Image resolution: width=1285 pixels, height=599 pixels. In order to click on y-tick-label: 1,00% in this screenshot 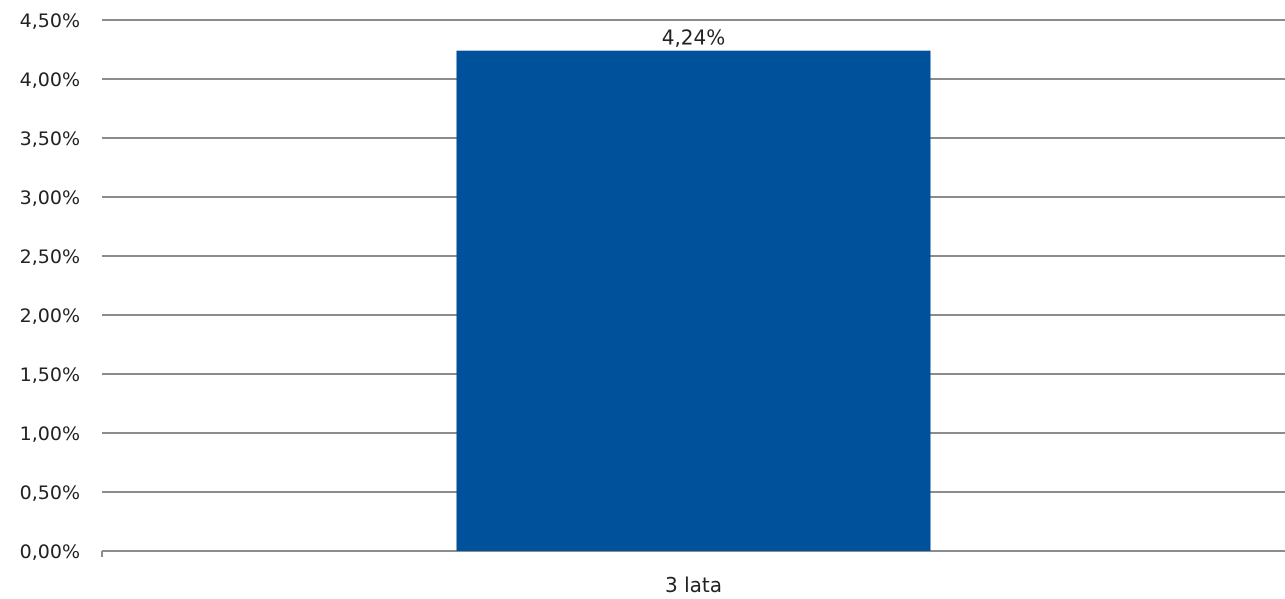, I will do `click(50, 434)`.